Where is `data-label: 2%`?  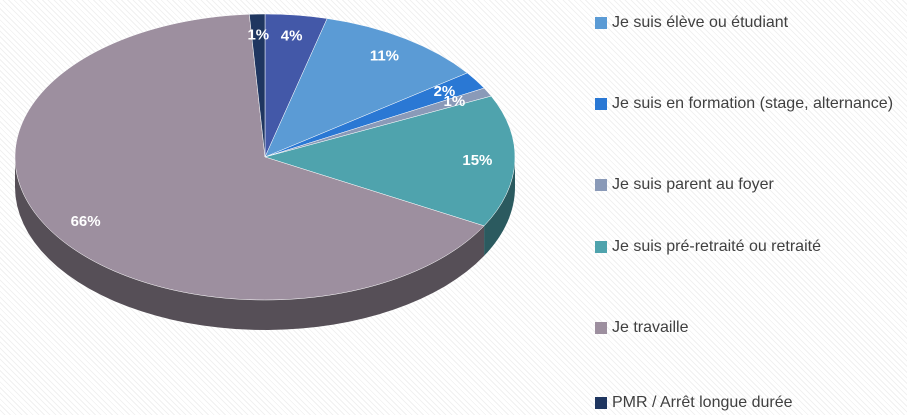 data-label: 2% is located at coordinates (445, 91).